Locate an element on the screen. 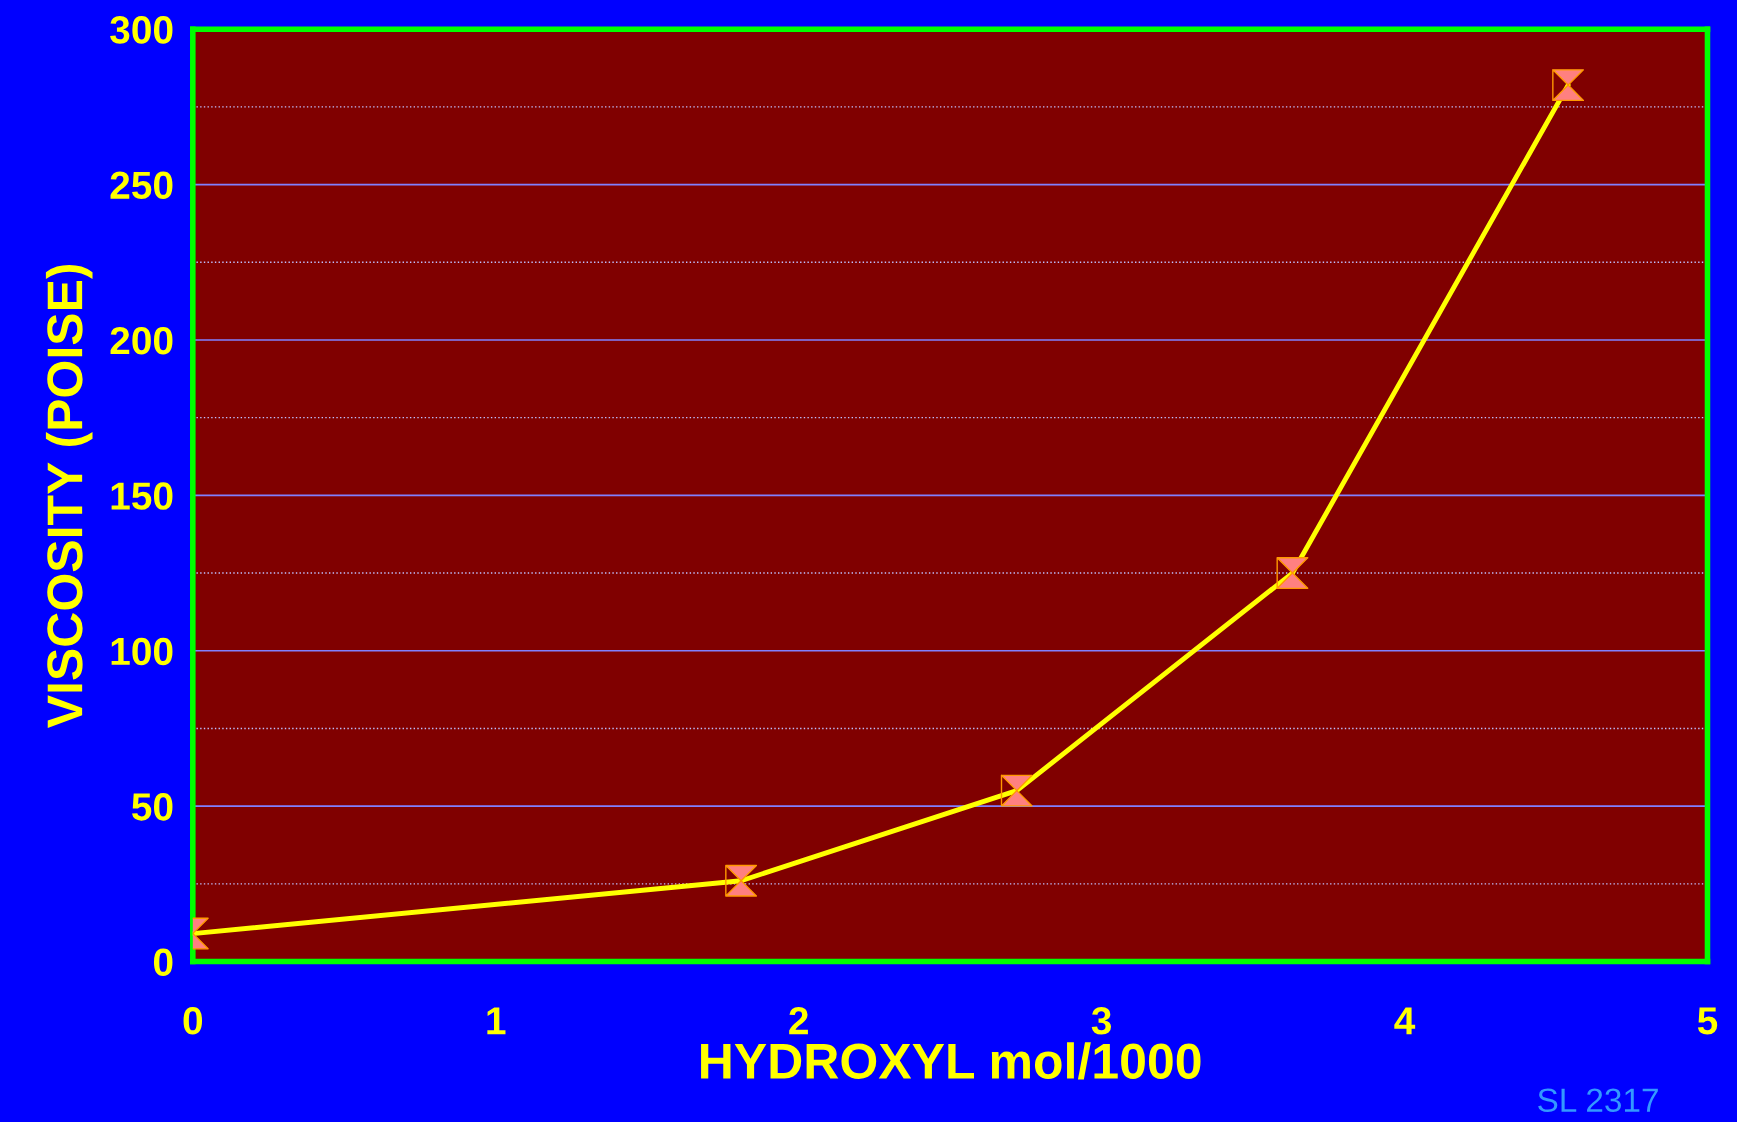 The image size is (1737, 1122). x-axis-title: HYDROXYL mol/1000 is located at coordinates (951, 1061).